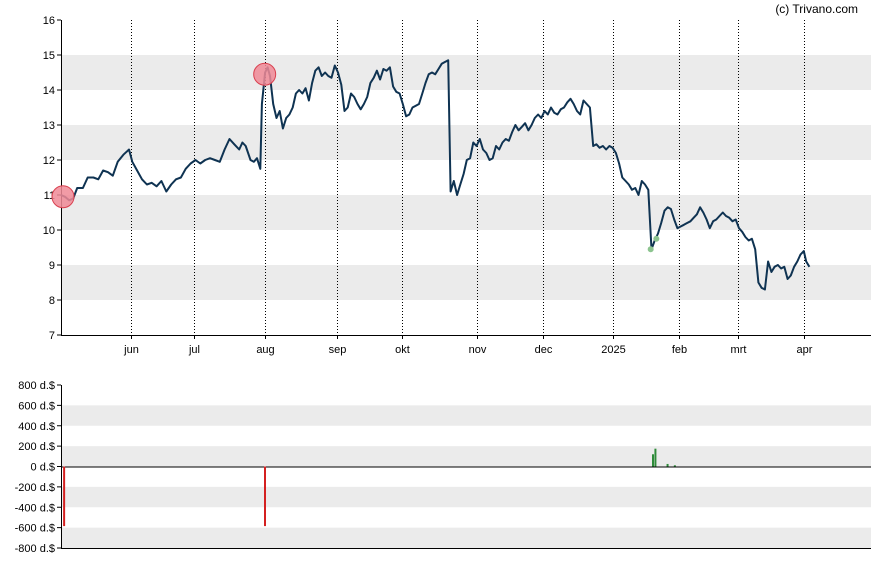  What do you see at coordinates (49, 56) in the screenshot?
I see `y-tick-label: 15` at bounding box center [49, 56].